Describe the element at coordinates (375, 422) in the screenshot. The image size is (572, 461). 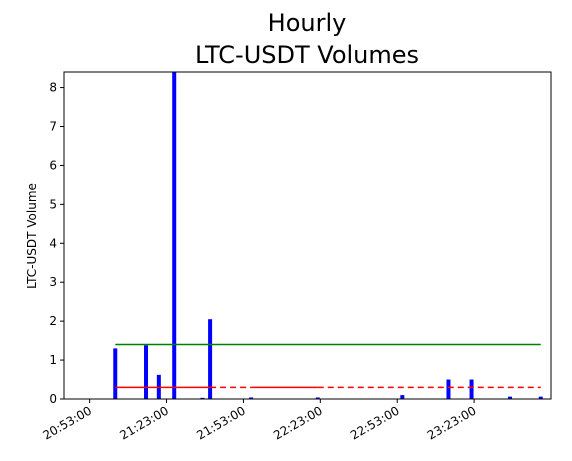
I see `x-tick-label: 22:53:00` at that location.